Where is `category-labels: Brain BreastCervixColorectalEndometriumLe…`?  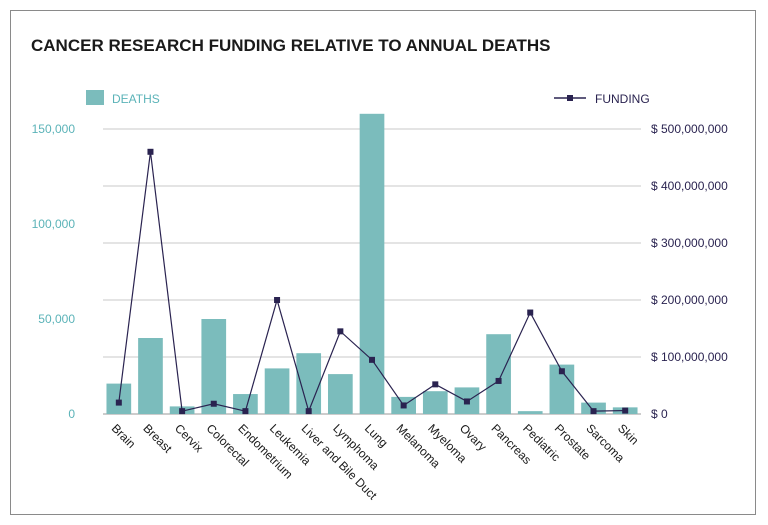 category-labels: Brain BreastCervixColorectalEndometriumLe… is located at coordinates (375, 462).